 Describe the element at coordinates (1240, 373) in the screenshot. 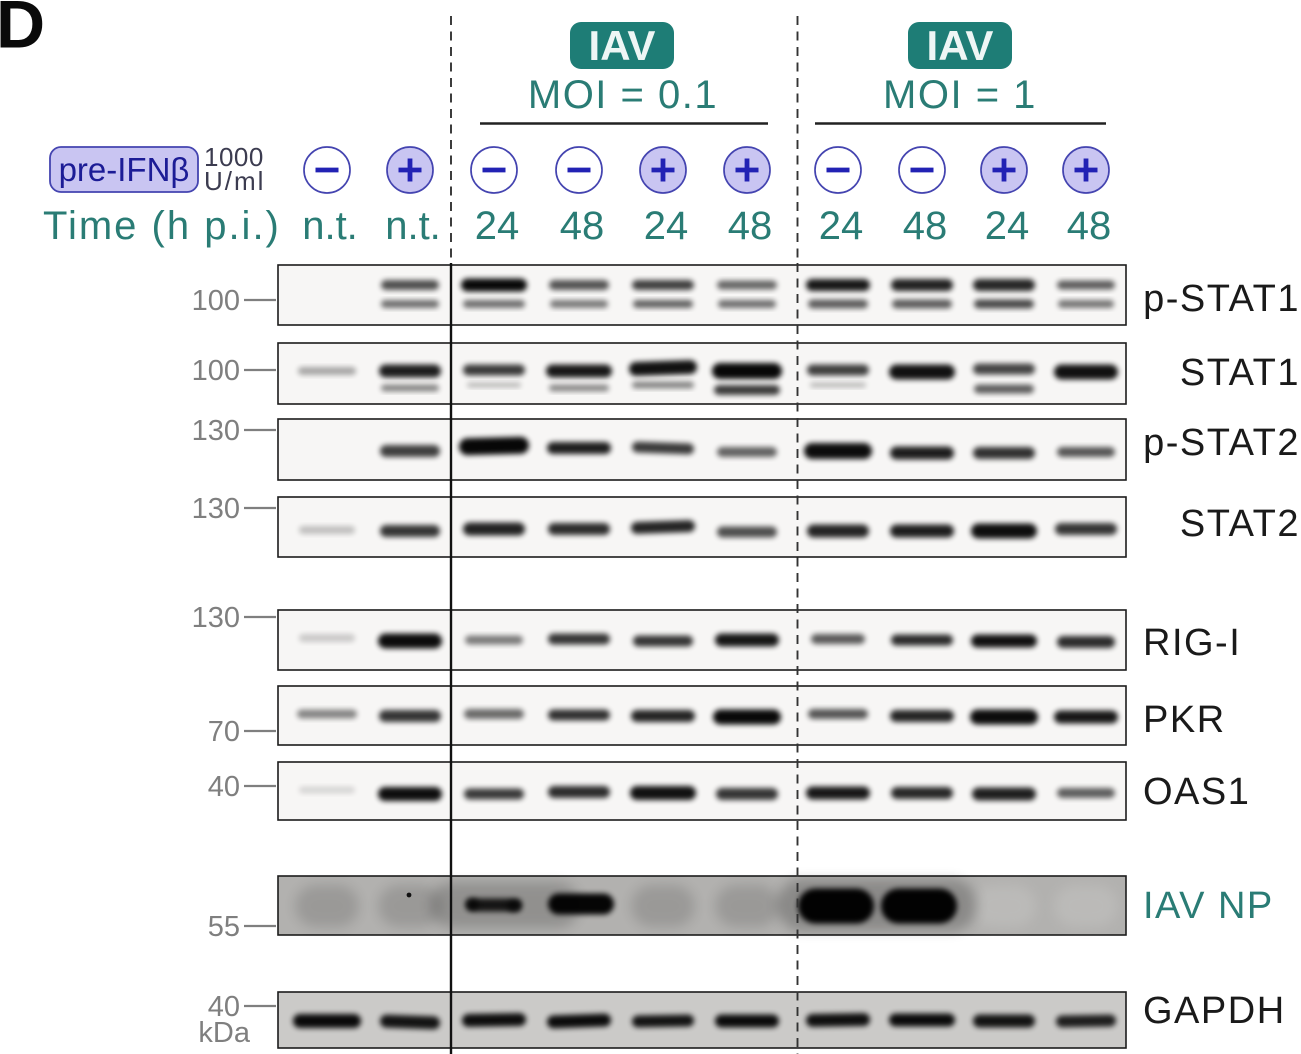

I see `svg-text: STAT1` at that location.